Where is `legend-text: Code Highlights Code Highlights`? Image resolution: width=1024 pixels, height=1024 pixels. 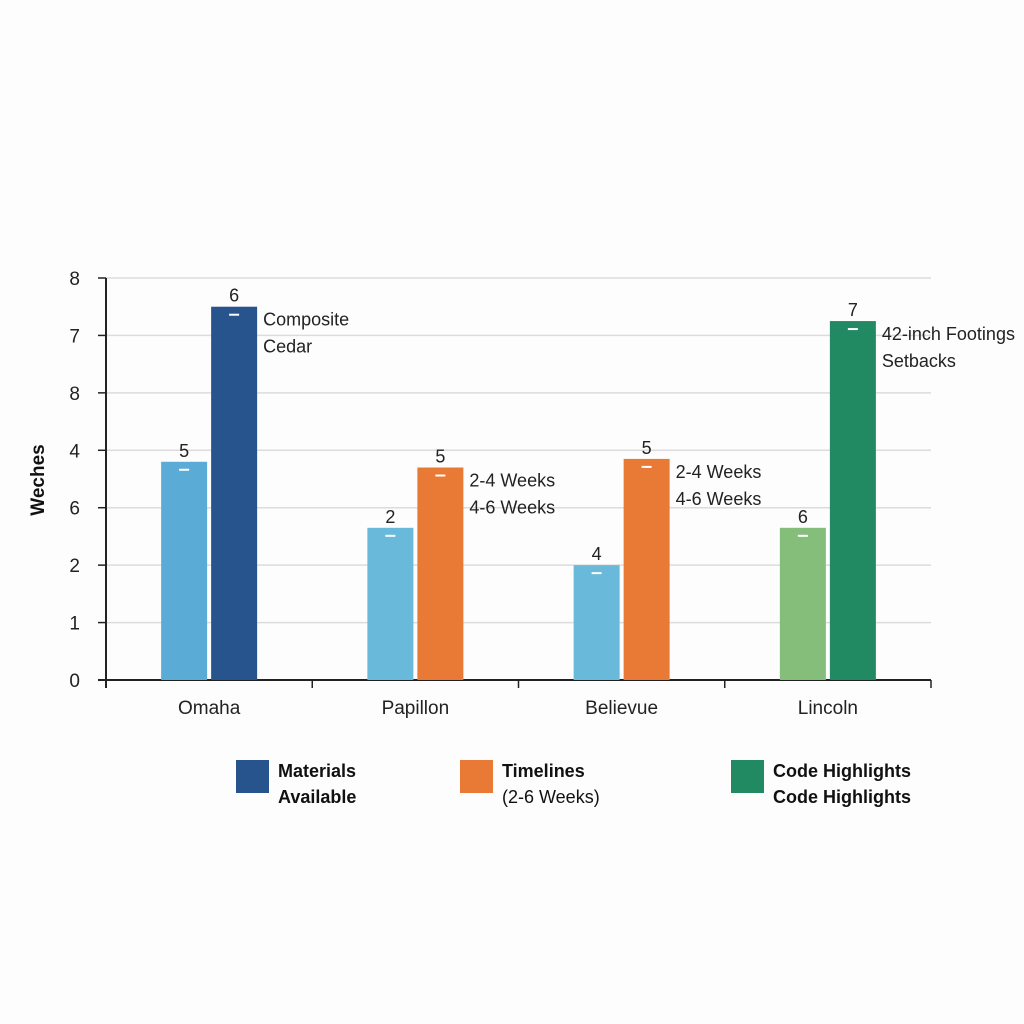 legend-text: Code Highlights Code Highlights is located at coordinates (842, 784).